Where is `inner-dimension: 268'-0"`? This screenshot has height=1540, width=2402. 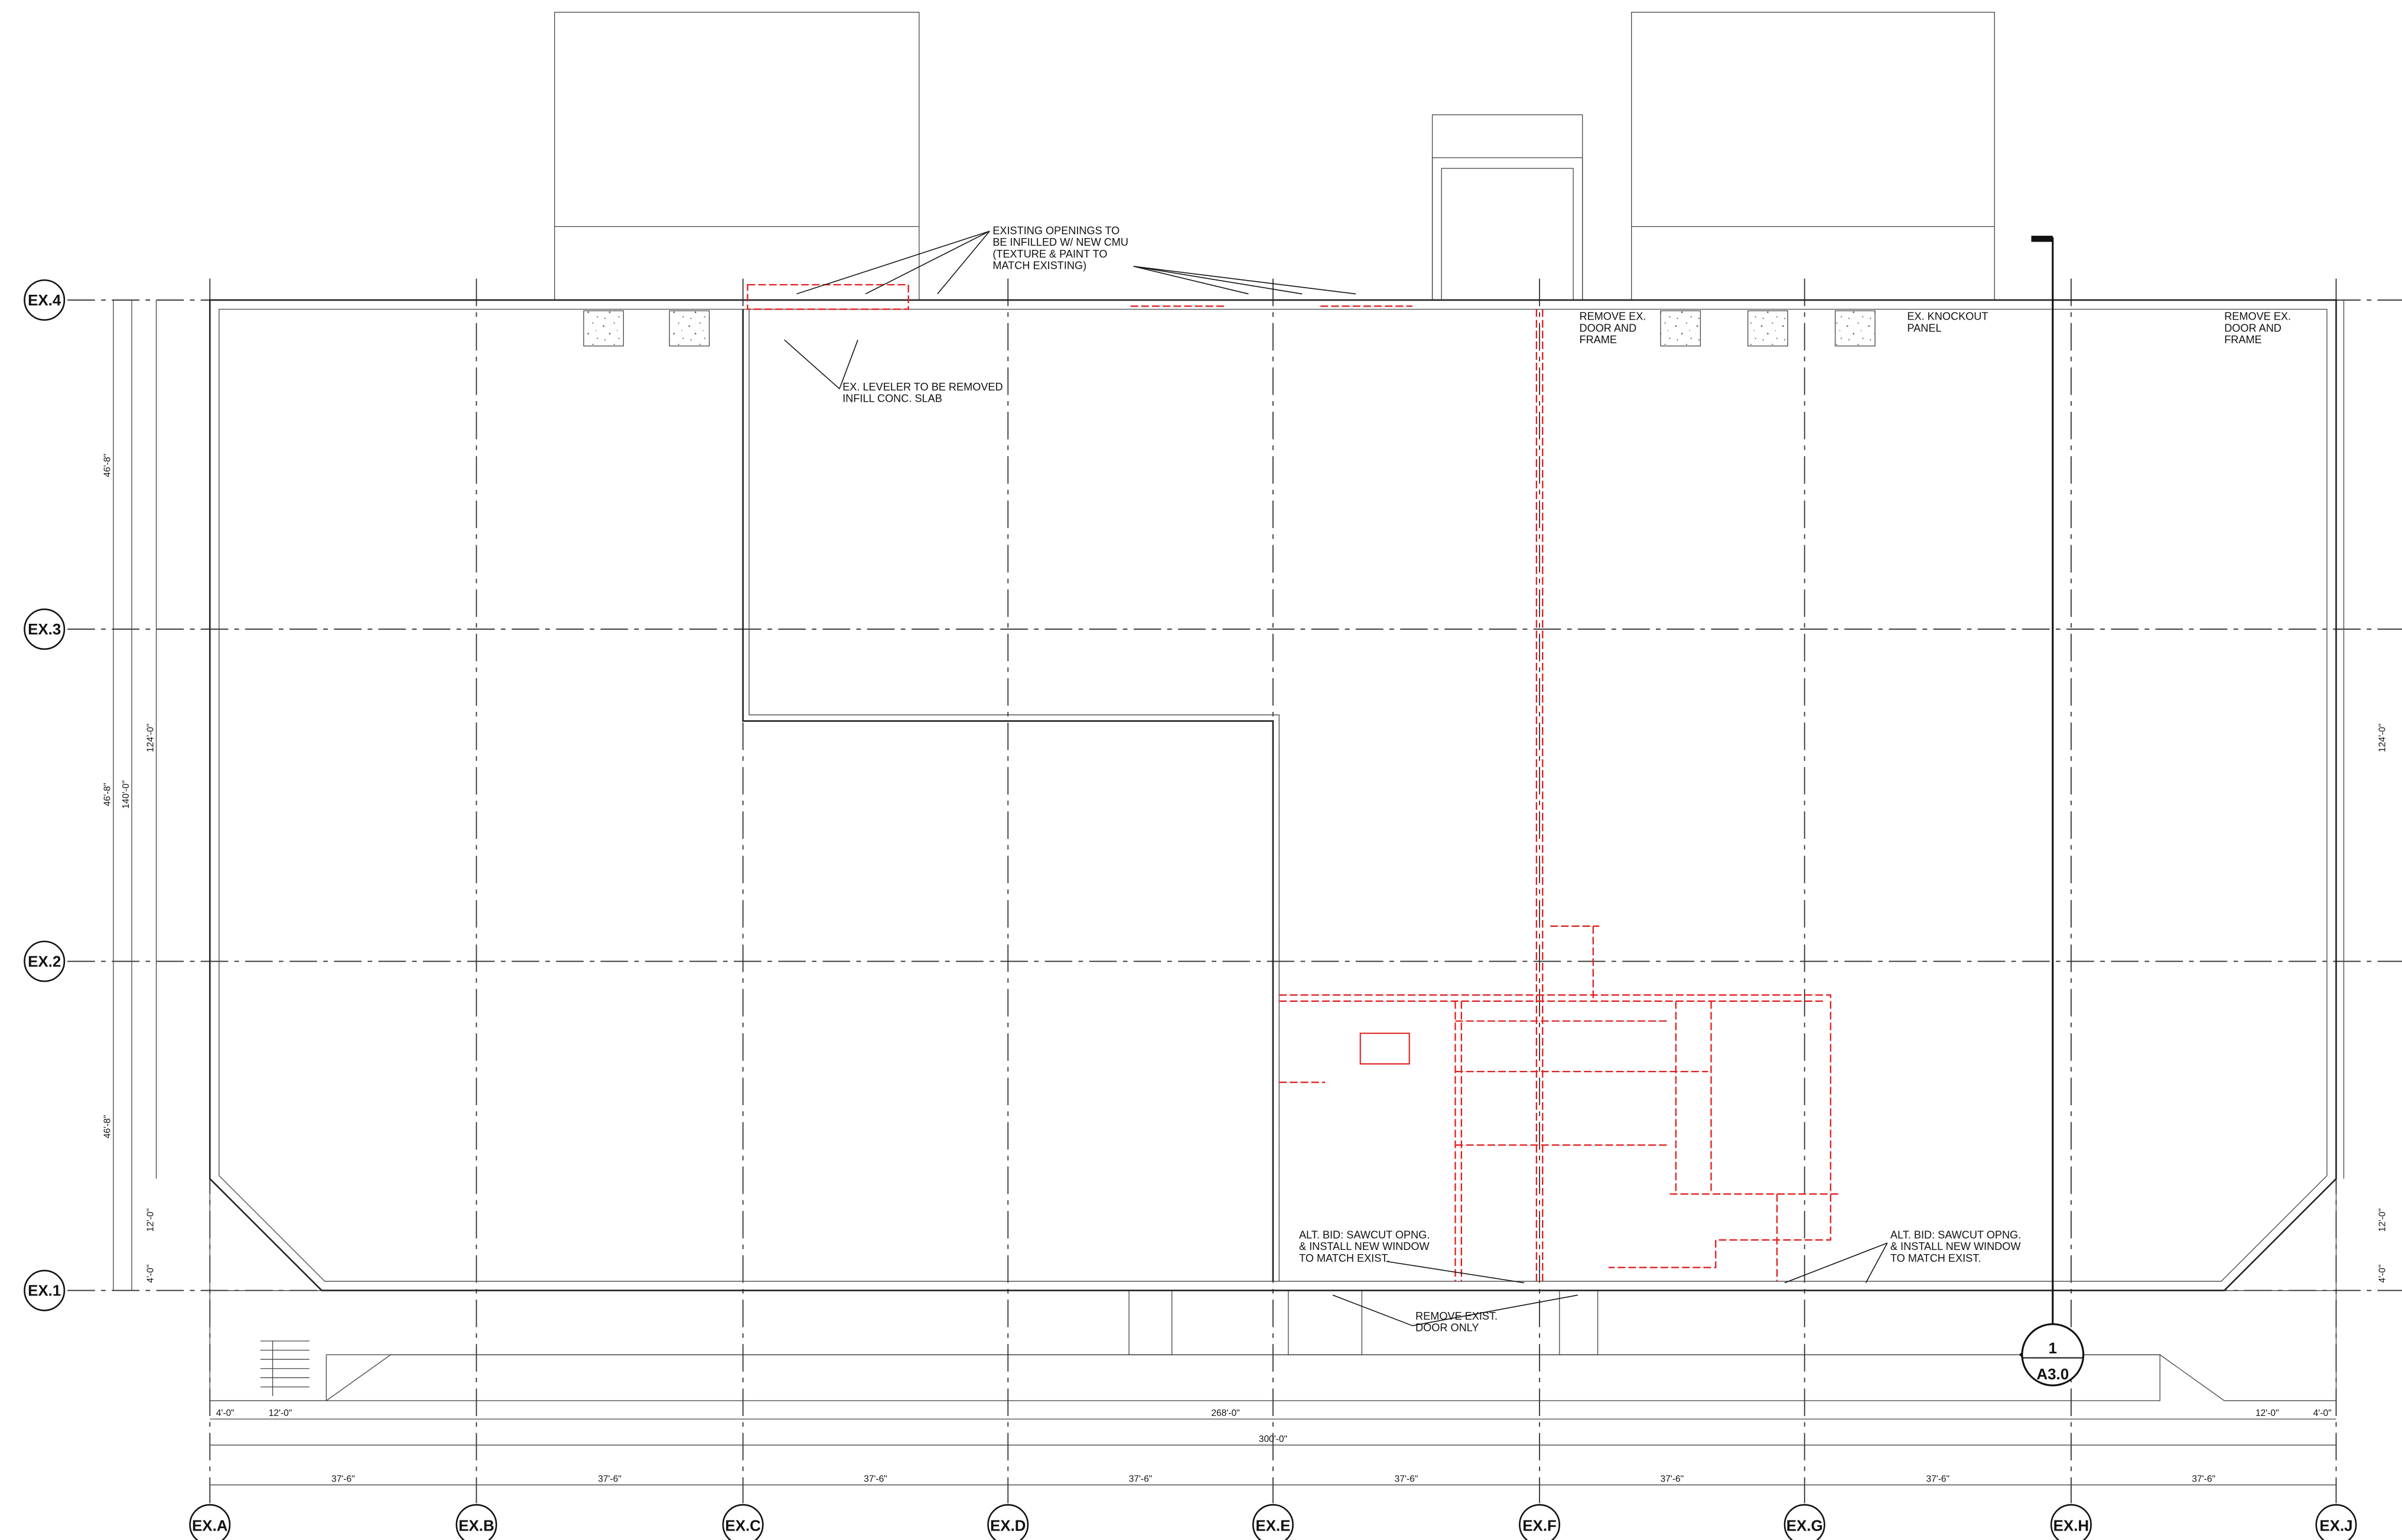 inner-dimension: 268'-0" is located at coordinates (1225, 1413).